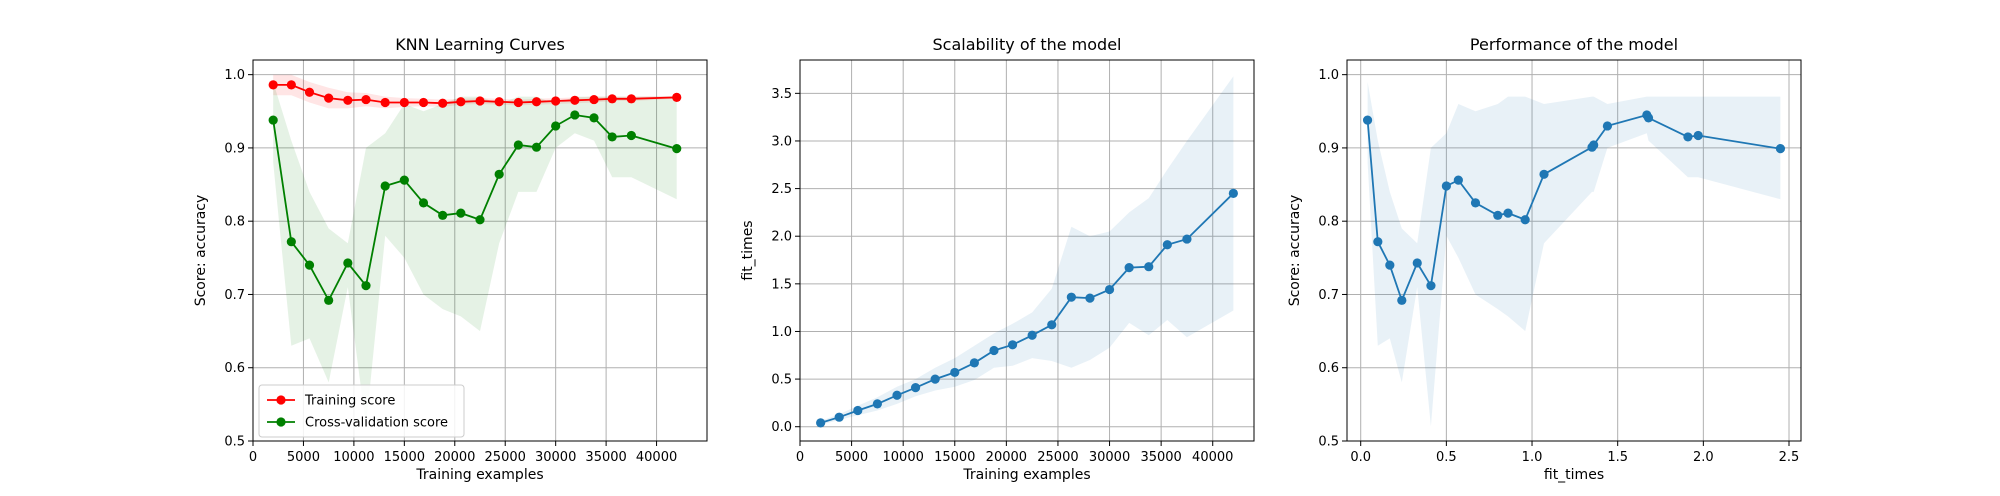 Image resolution: width=2000 pixels, height=496 pixels. What do you see at coordinates (479, 475) in the screenshot?
I see `x-axis-label: Training examples` at bounding box center [479, 475].